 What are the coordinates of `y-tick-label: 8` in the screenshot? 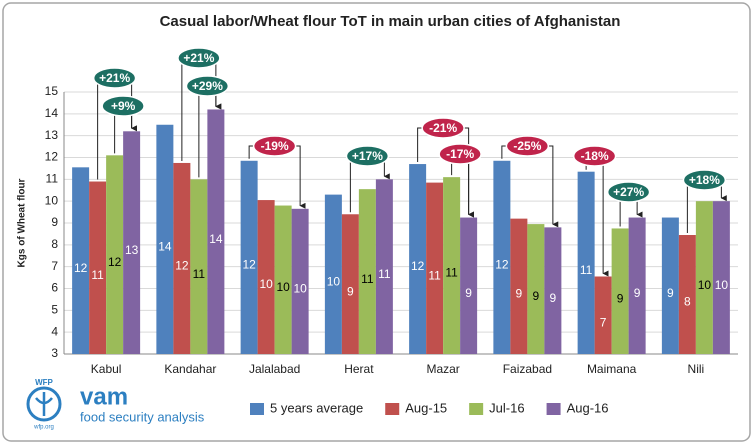 It's located at (54, 244).